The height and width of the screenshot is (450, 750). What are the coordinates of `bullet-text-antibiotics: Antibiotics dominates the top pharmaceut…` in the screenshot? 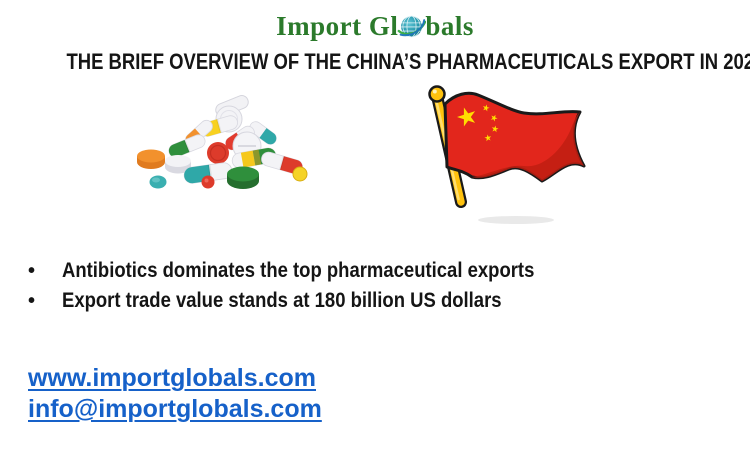 It's located at (298, 270).